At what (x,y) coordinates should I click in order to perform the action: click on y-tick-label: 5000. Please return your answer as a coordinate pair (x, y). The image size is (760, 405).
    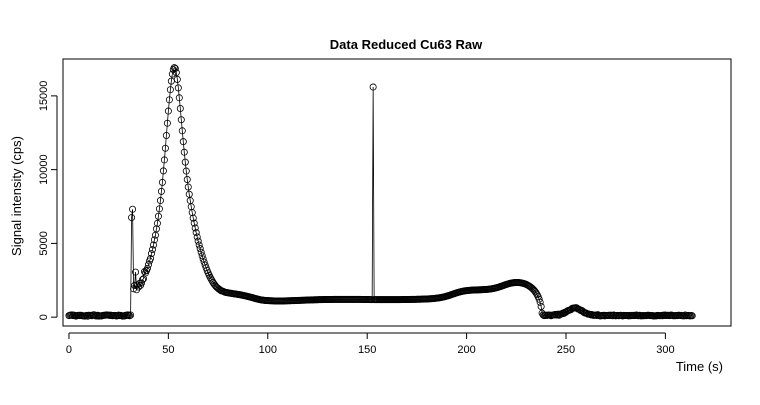
    Looking at the image, I should click on (44, 243).